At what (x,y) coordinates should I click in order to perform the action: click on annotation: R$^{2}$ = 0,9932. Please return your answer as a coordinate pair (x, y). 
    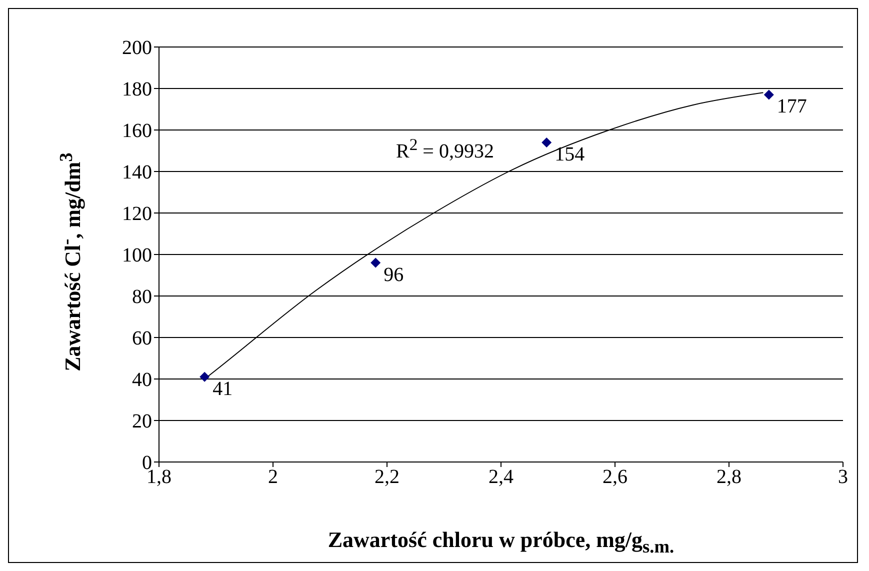
    Looking at the image, I should click on (445, 149).